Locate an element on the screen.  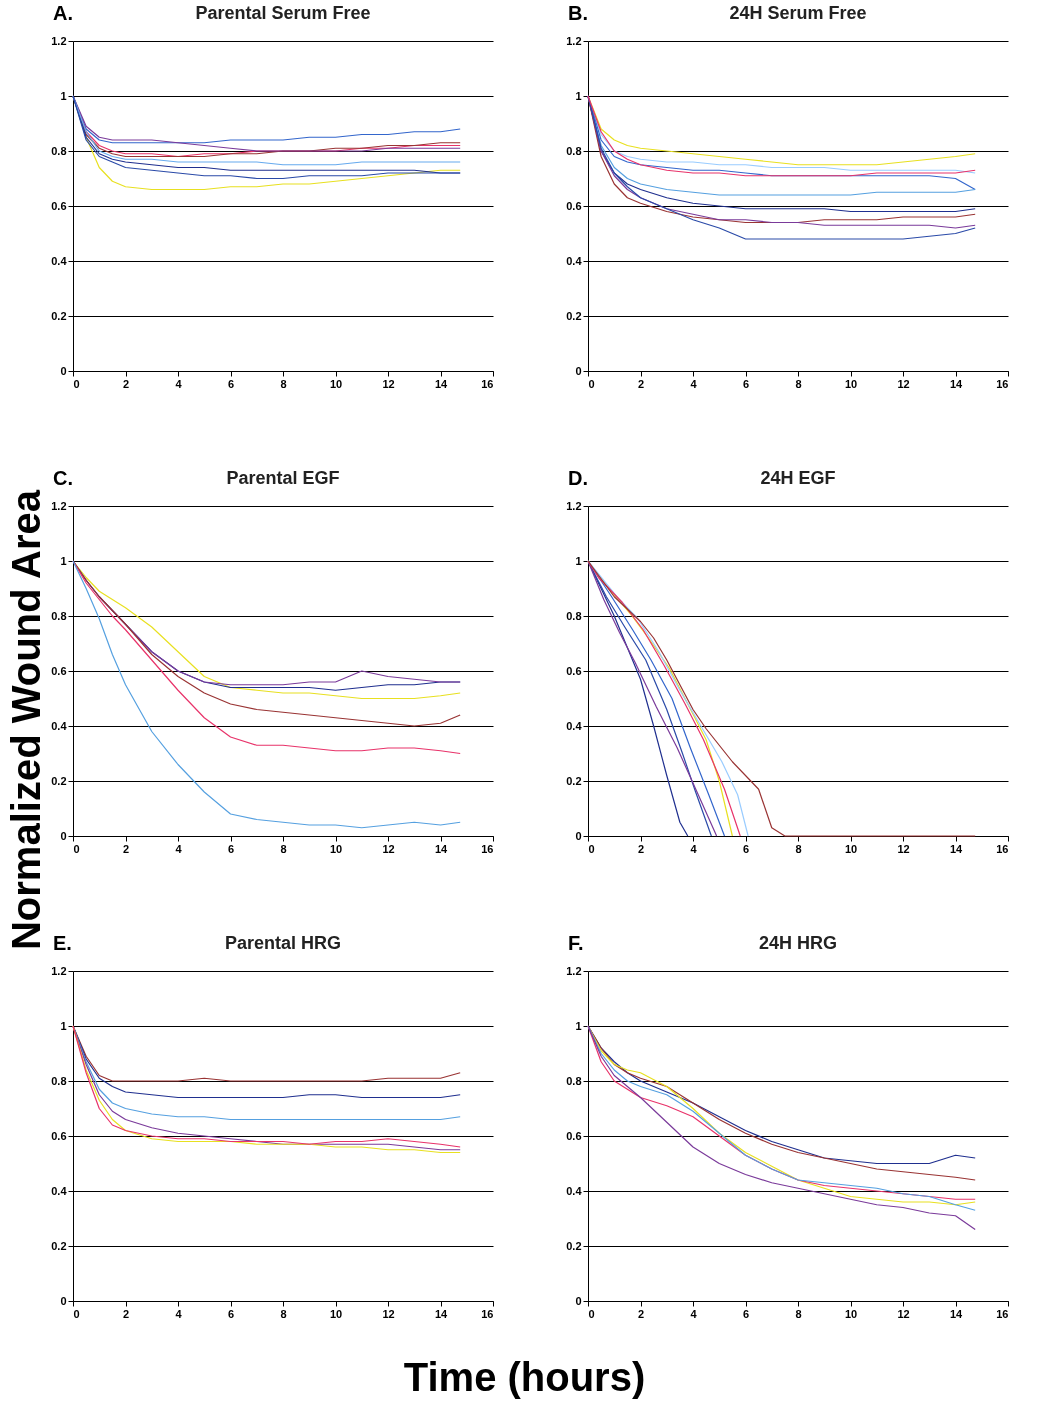
text: A. is located at coordinates (63, 13).